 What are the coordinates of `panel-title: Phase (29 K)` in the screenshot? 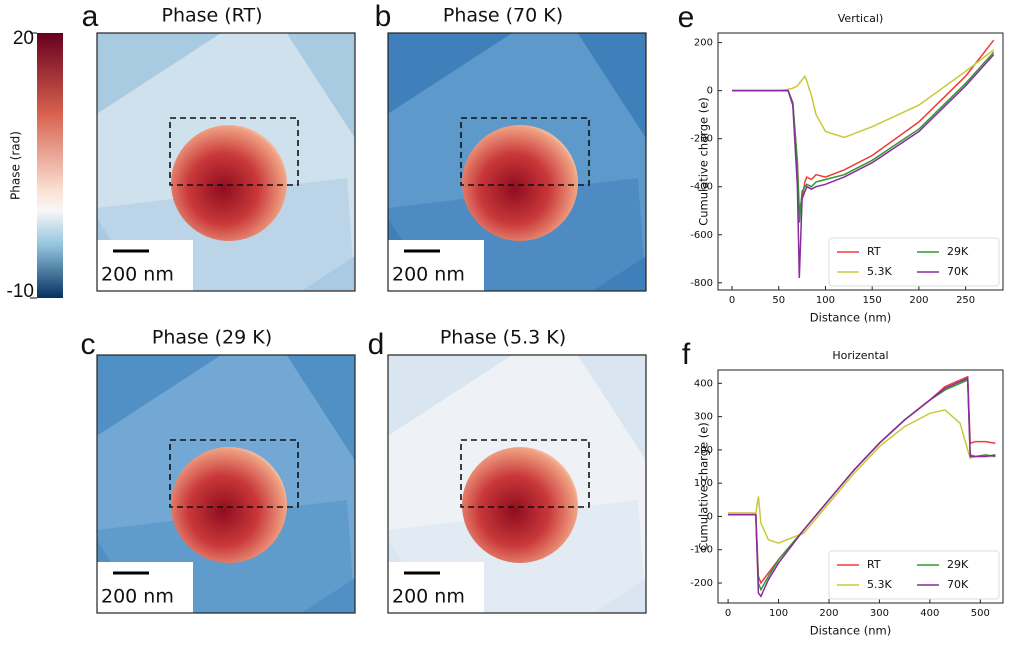 It's located at (212, 338).